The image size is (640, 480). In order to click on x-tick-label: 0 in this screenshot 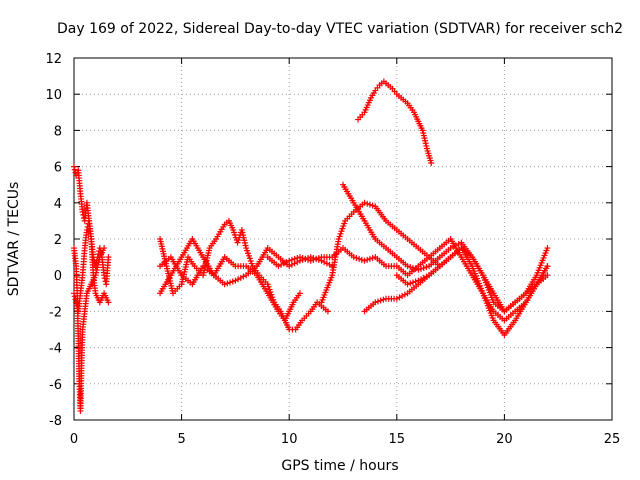, I will do `click(74, 439)`.